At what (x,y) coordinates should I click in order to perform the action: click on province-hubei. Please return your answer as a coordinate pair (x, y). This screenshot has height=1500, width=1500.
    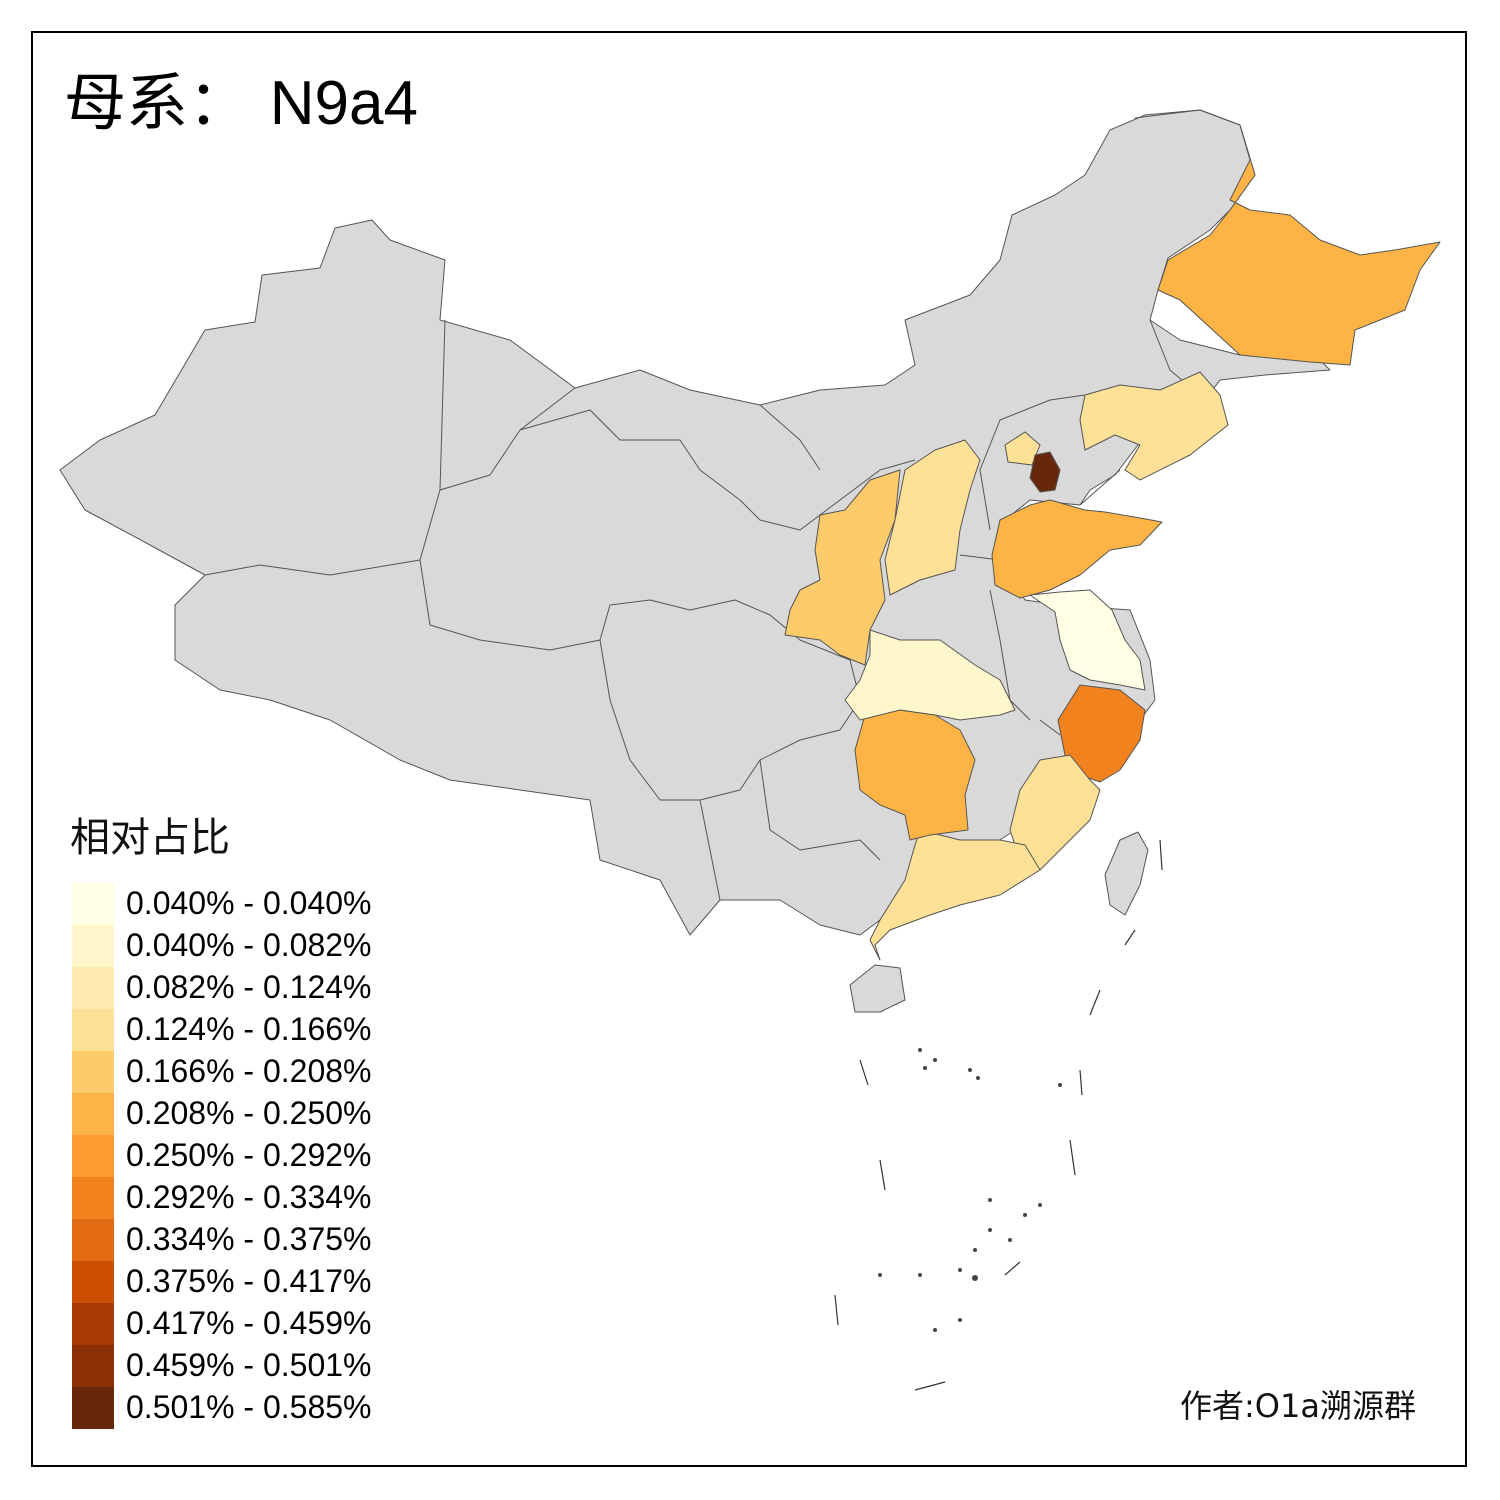
    Looking at the image, I should click on (930, 675).